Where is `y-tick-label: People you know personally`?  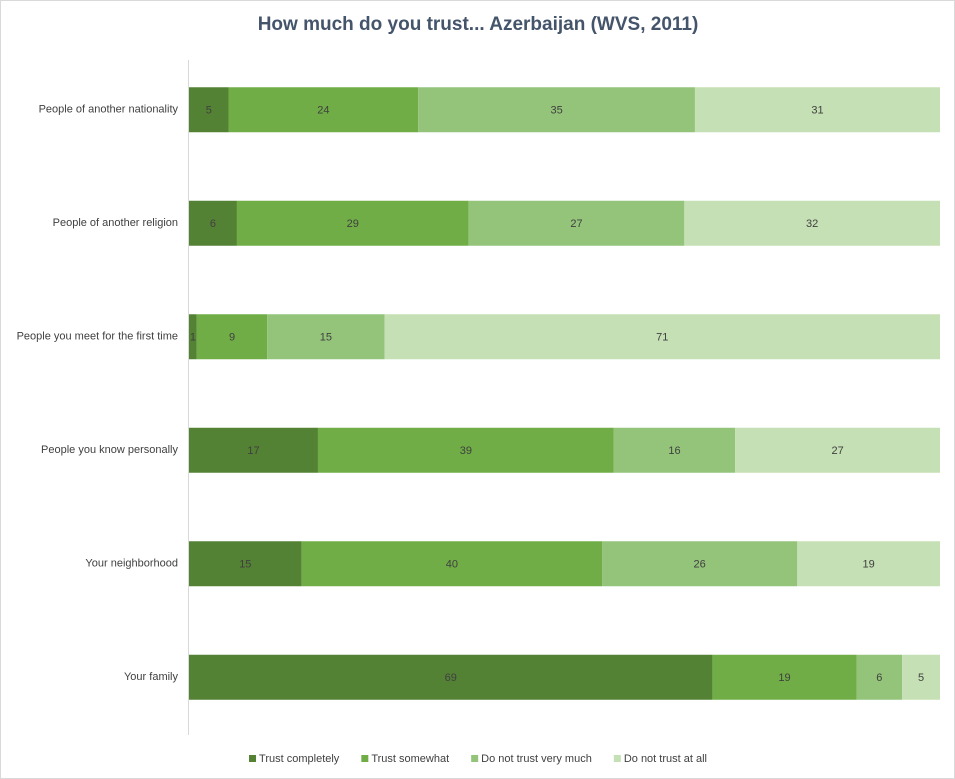
y-tick-label: People you know personally is located at coordinates (109, 450).